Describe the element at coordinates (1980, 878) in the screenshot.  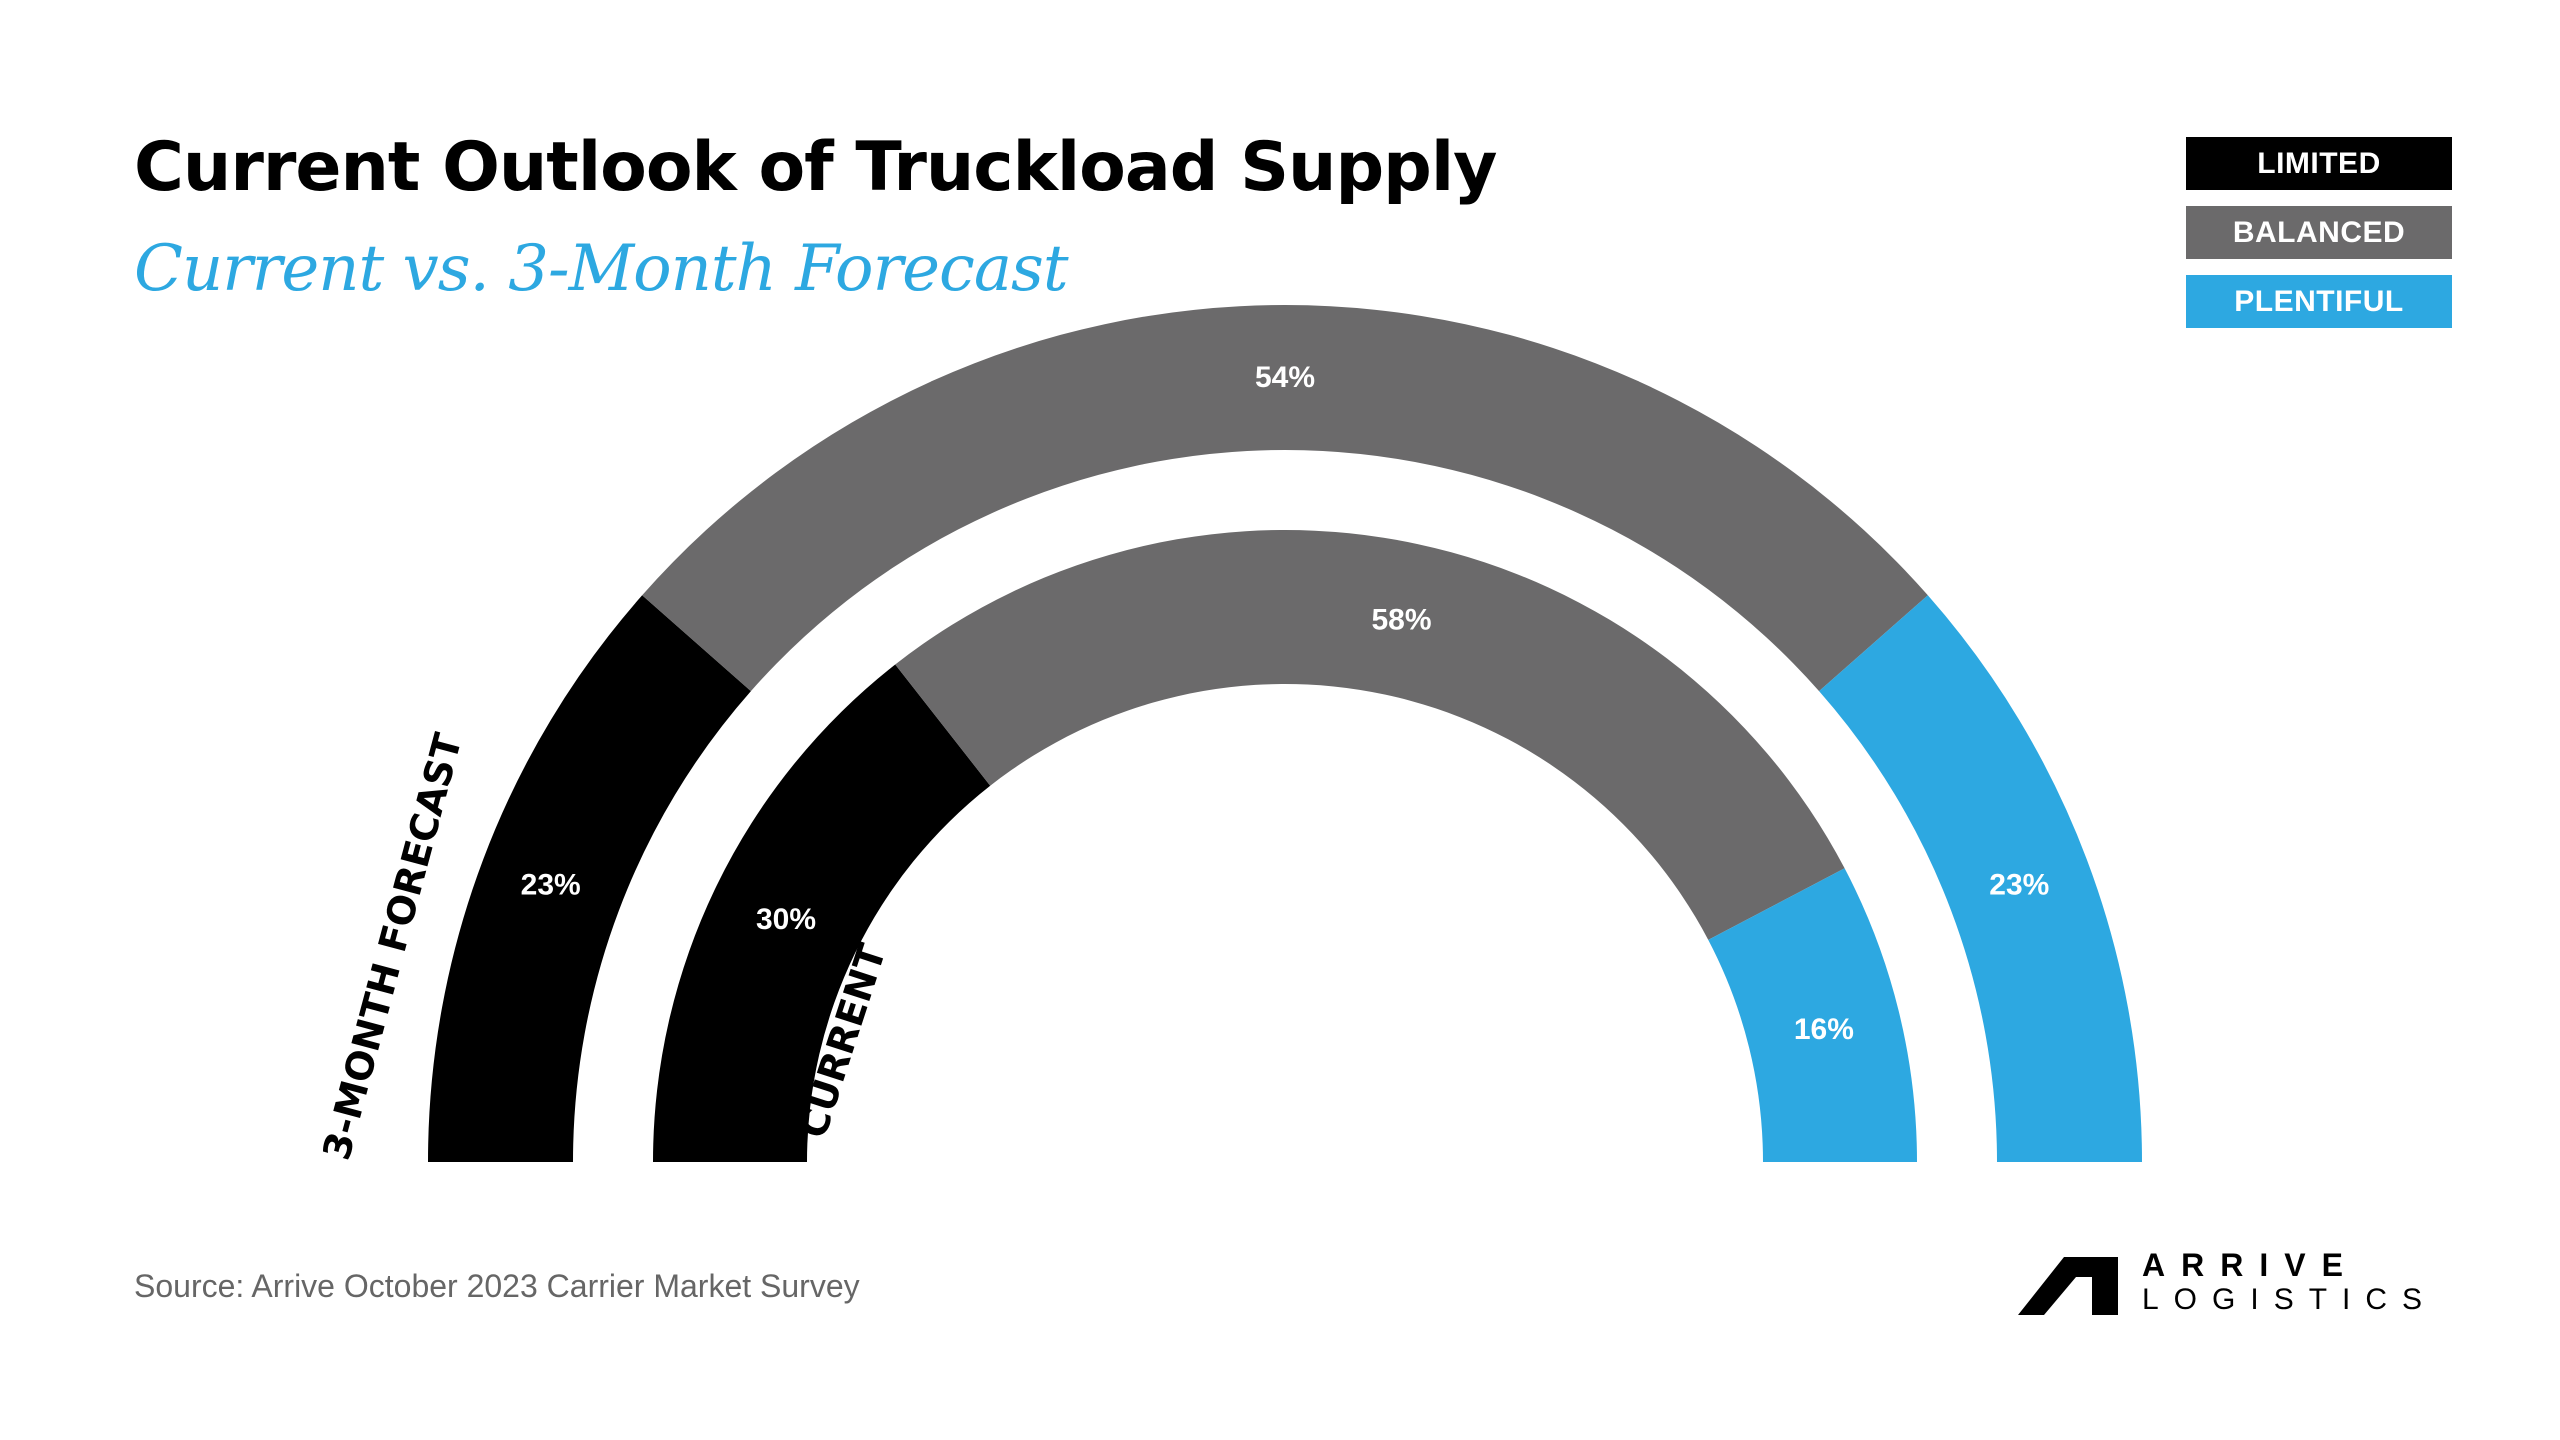
I see `segment-3-month-forecast-plentiful` at that location.